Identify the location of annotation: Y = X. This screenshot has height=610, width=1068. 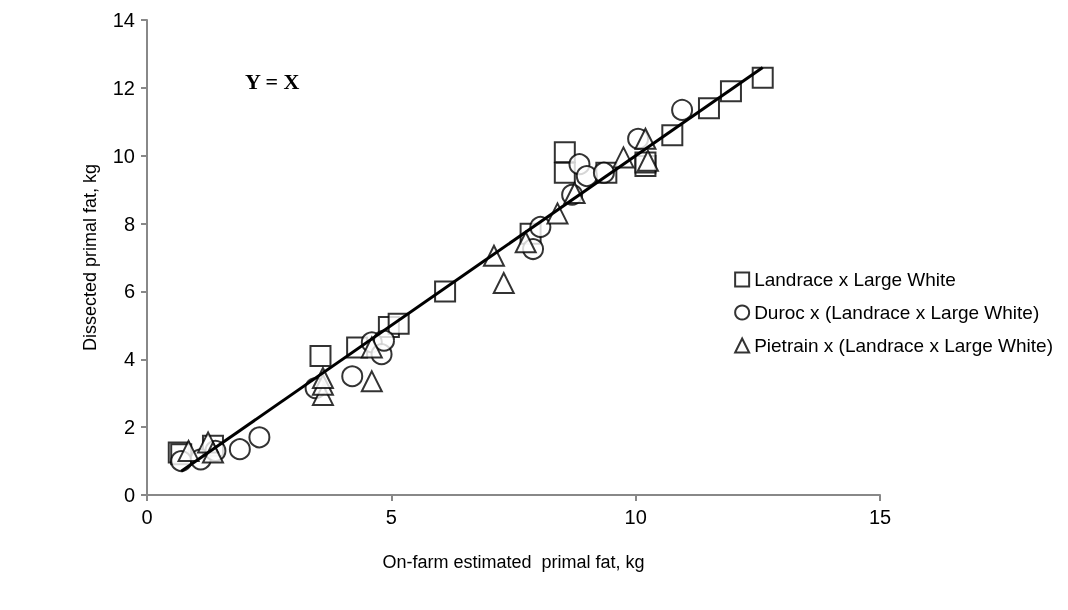
(272, 81).